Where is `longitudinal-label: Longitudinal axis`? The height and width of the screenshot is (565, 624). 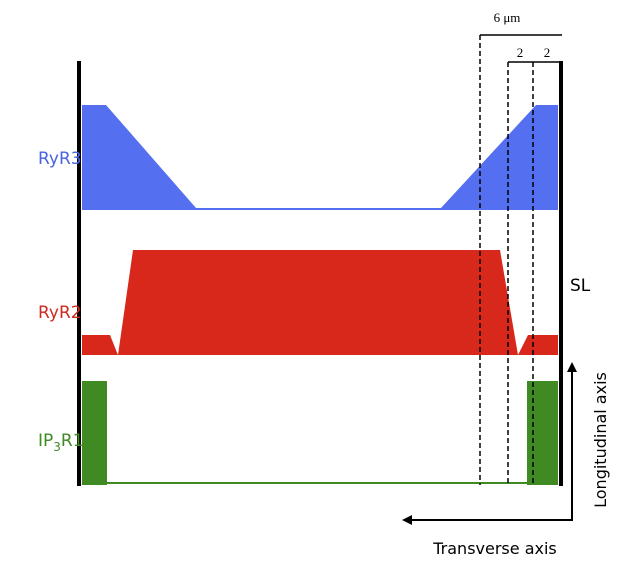
longitudinal-label: Longitudinal axis is located at coordinates (600, 440).